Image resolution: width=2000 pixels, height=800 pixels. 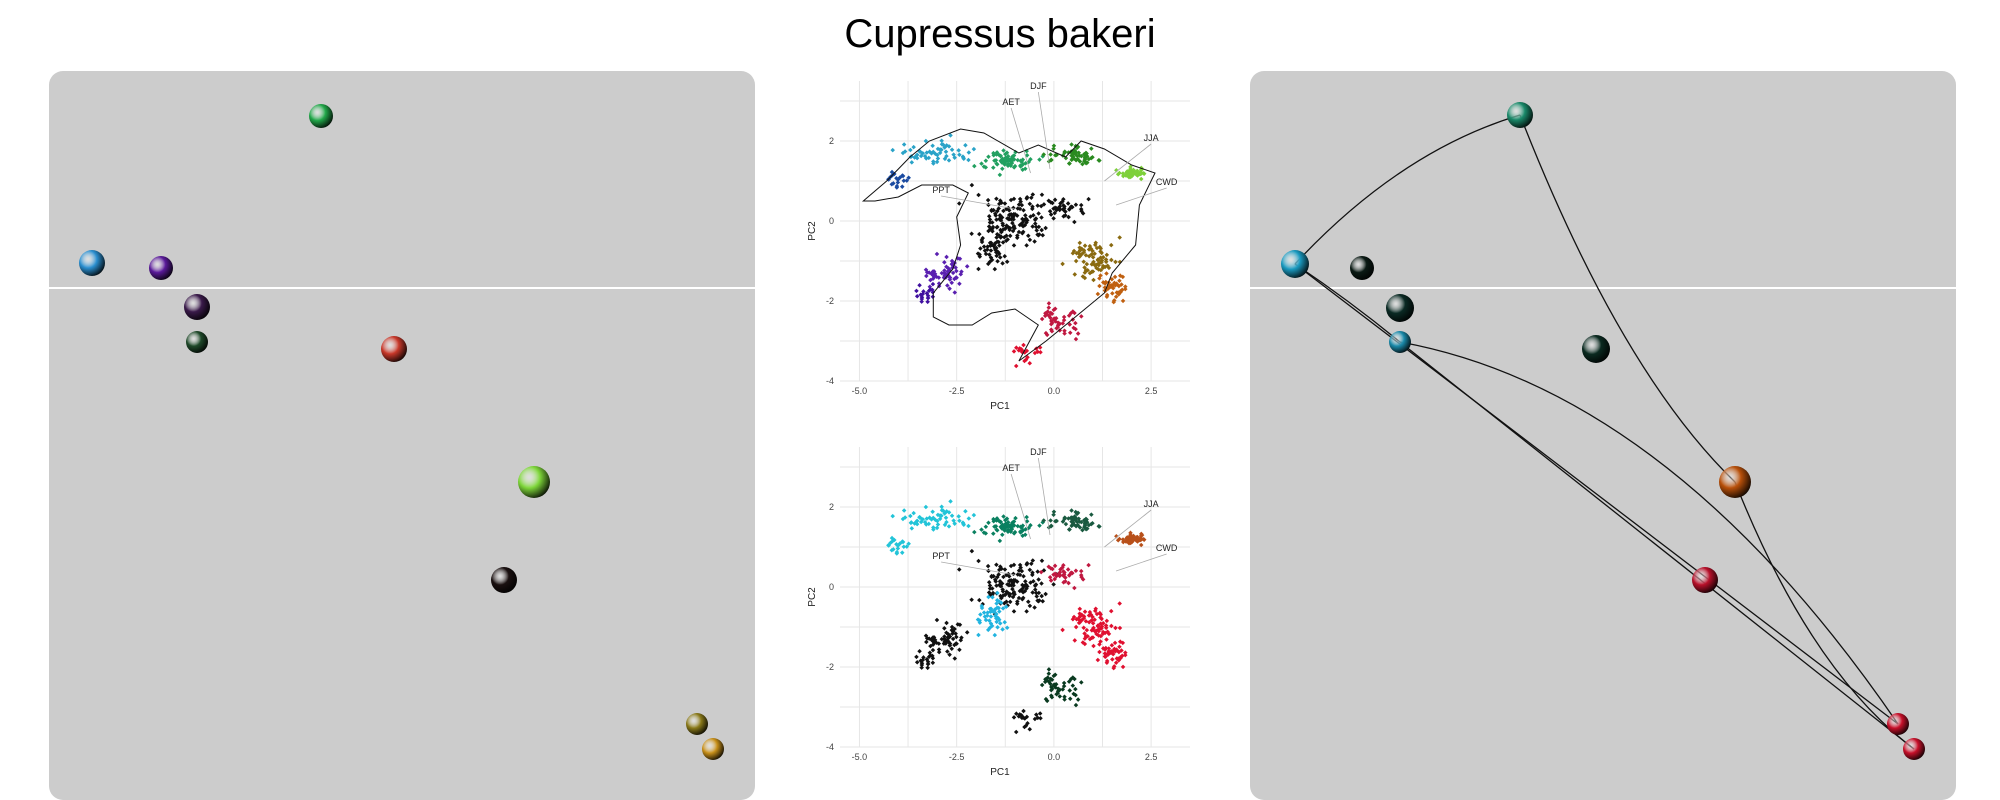 What do you see at coordinates (830, 747) in the screenshot?
I see `y-tick-label: -4` at bounding box center [830, 747].